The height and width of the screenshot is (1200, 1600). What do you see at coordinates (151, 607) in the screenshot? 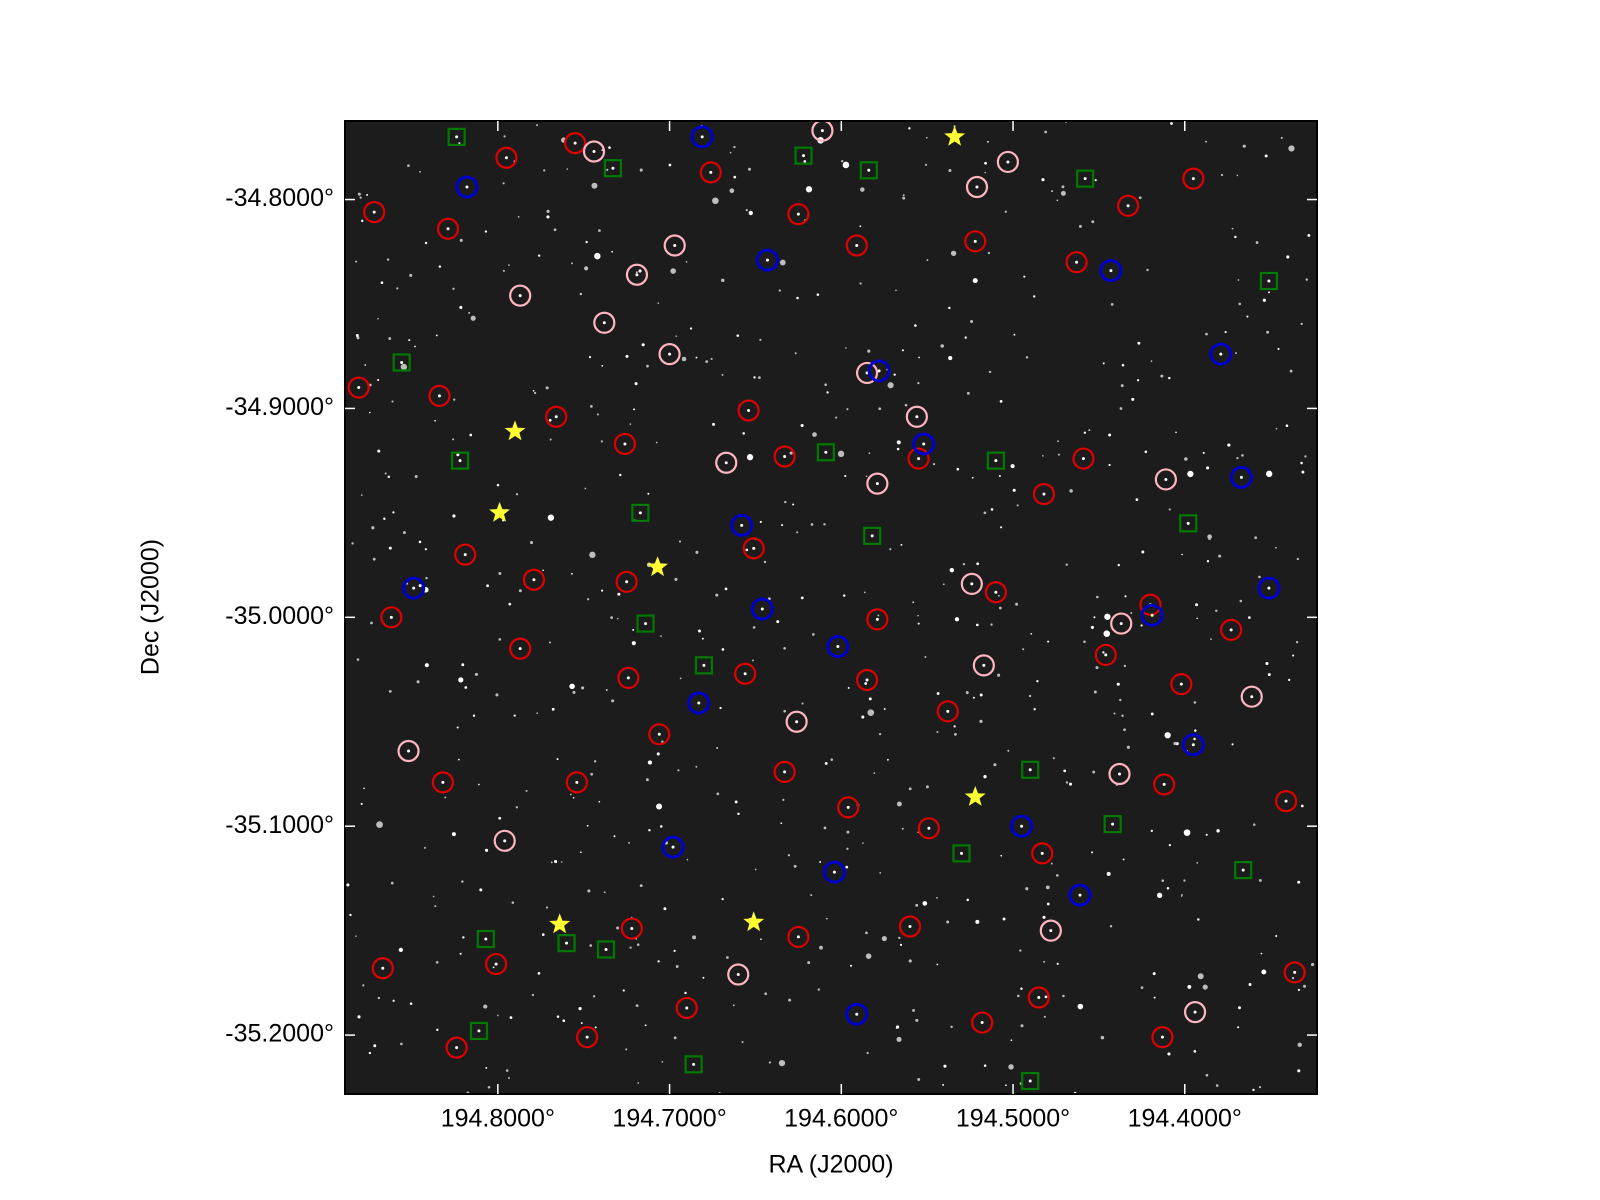
I see `y-axis-label: Dec (J2000)` at bounding box center [151, 607].